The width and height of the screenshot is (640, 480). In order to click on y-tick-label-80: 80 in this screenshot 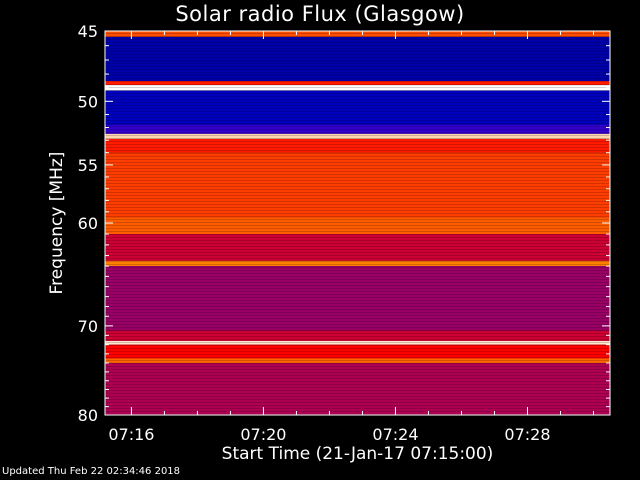, I will do `click(88, 415)`.